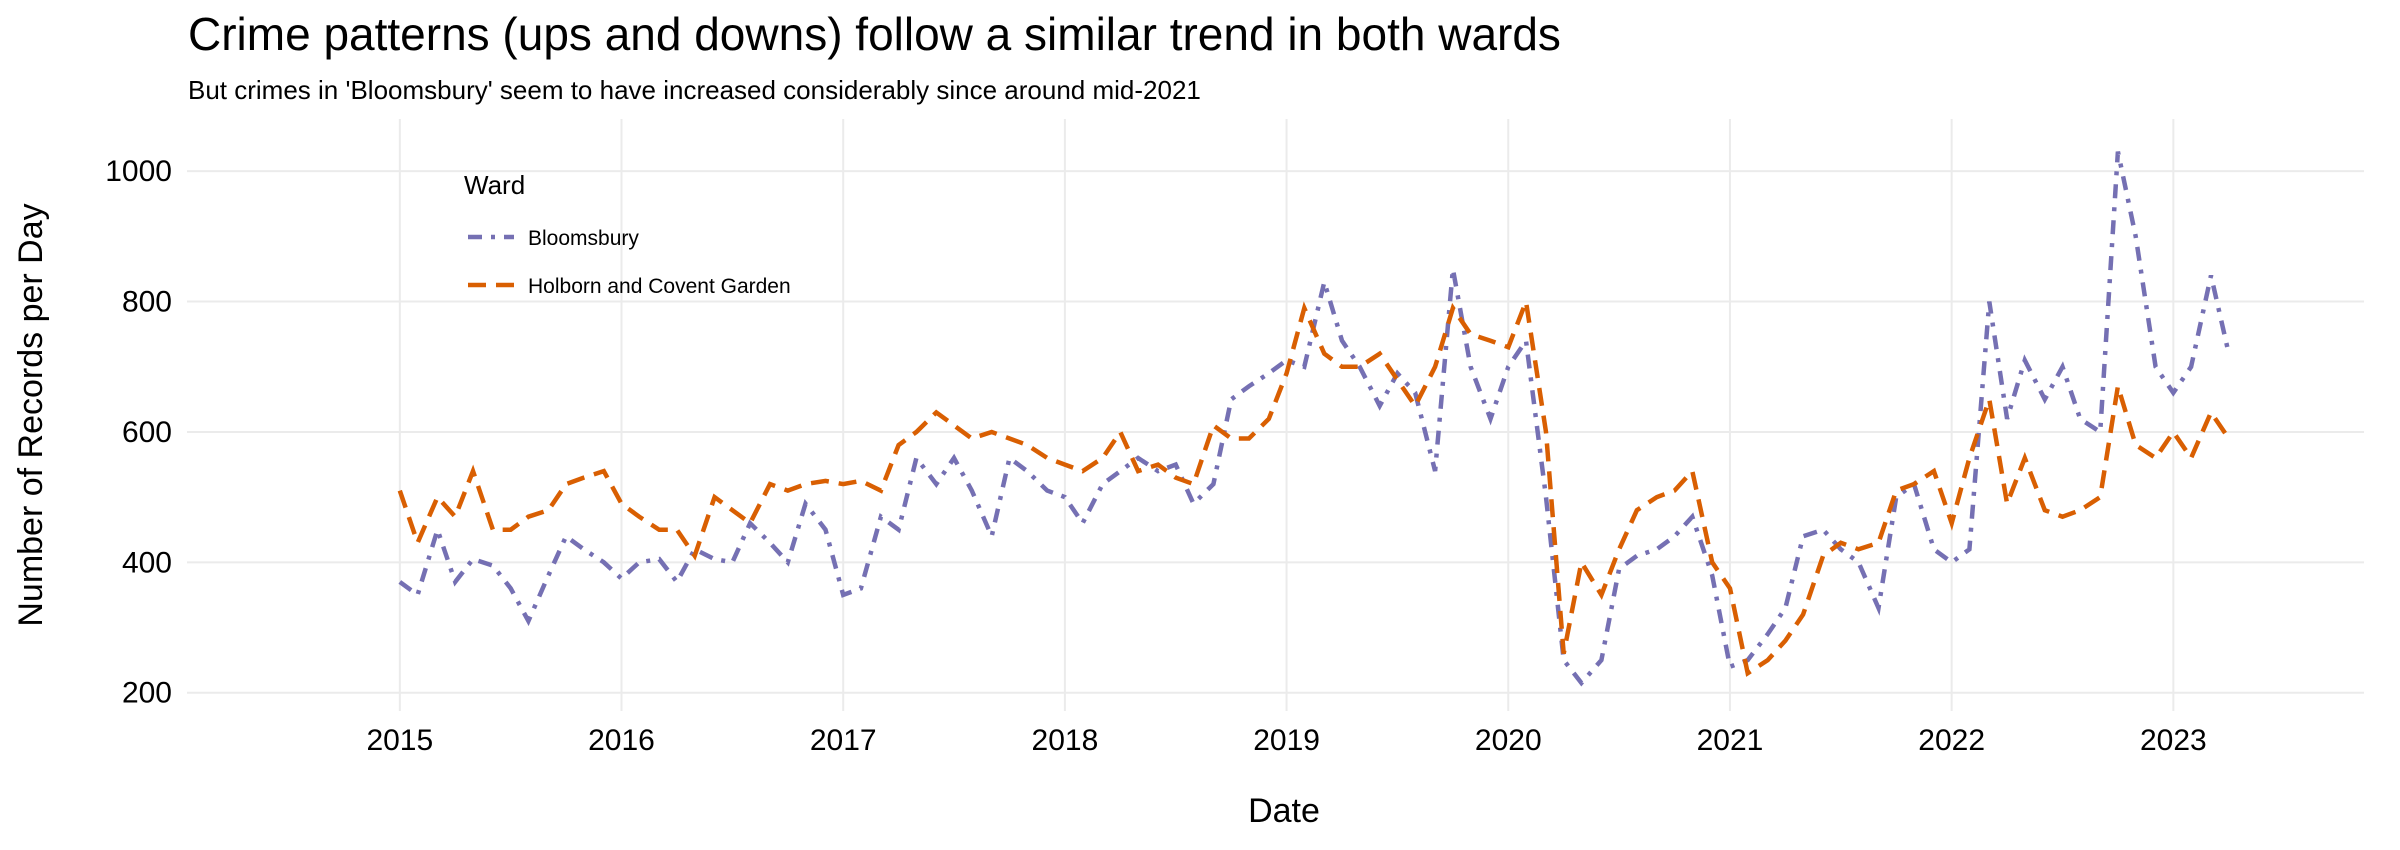 The height and width of the screenshot is (850, 2400). What do you see at coordinates (31, 414) in the screenshot?
I see `y-axis-title: Number of Records per Day` at bounding box center [31, 414].